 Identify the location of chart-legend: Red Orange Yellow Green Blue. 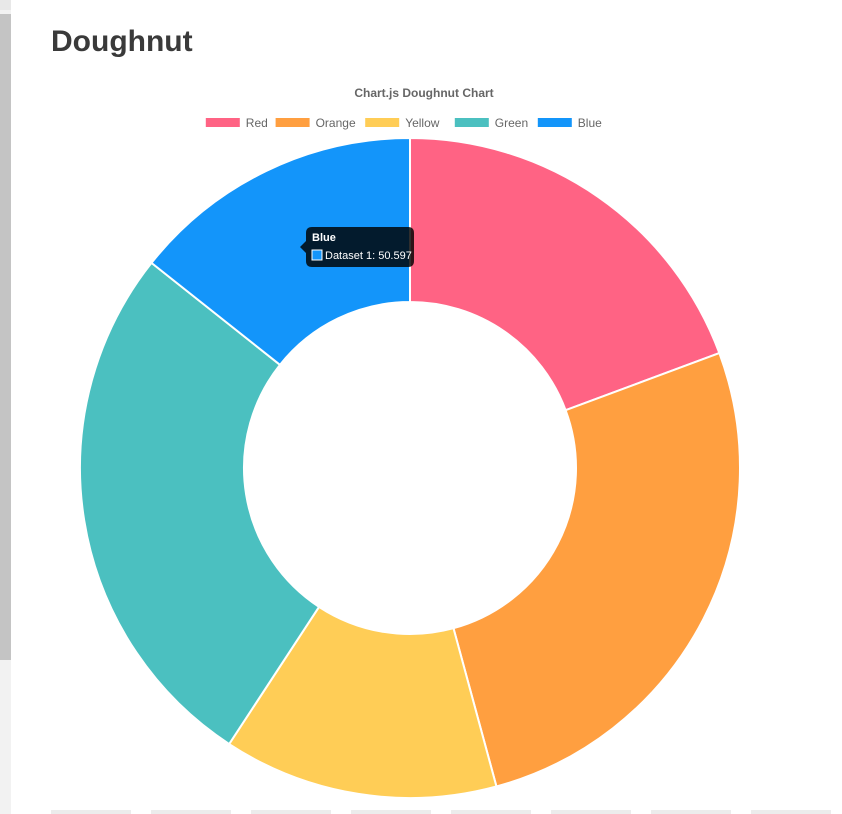
(403, 123).